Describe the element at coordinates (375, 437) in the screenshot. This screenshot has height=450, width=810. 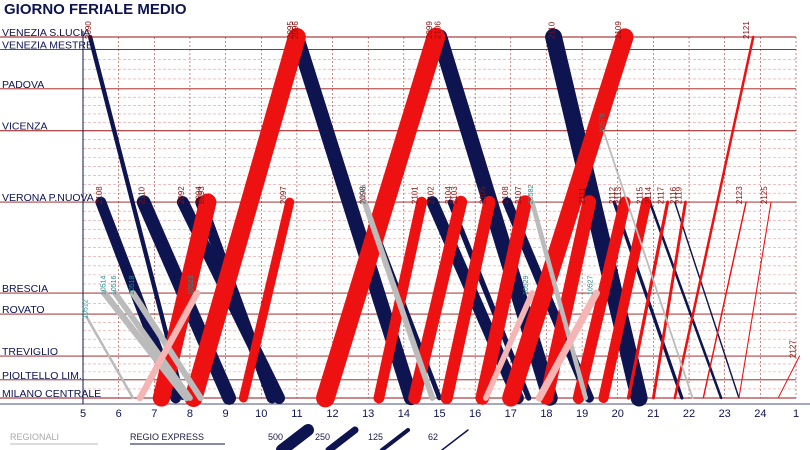
I see `legend-volume-label: 125` at that location.